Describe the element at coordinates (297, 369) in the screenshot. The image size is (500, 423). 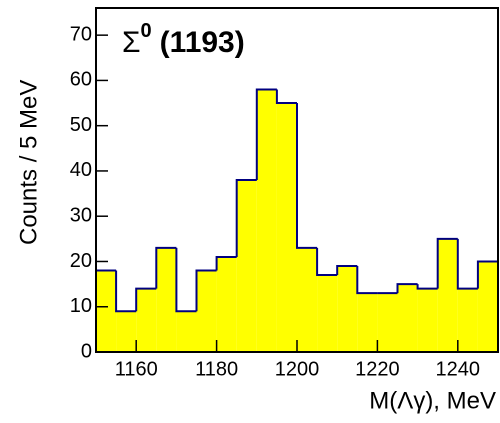
I see `x-tick-label: 1200` at that location.